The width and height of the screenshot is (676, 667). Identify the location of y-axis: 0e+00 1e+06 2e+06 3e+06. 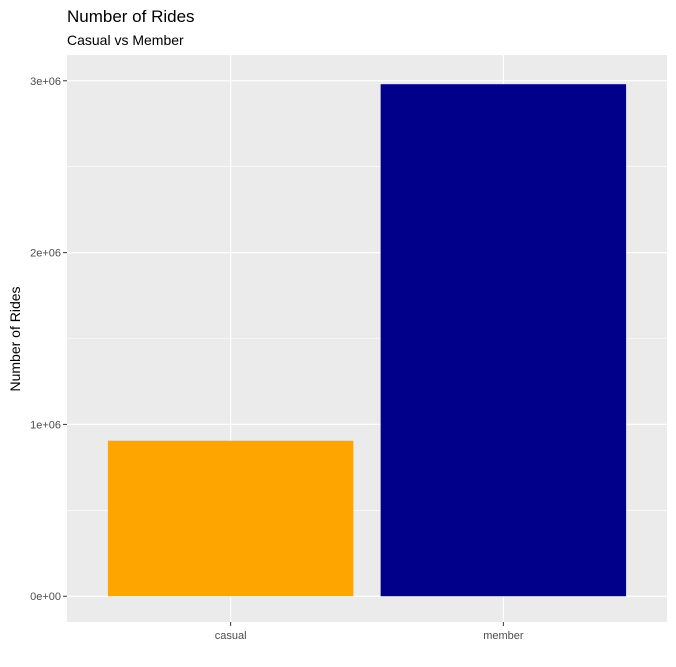
(48, 339).